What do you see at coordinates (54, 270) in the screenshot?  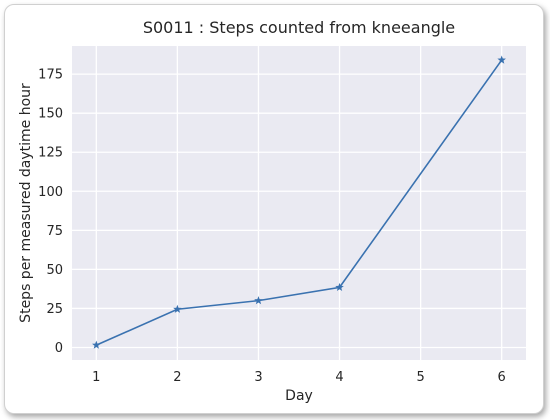 I see `y-tick-label: 50` at bounding box center [54, 270].